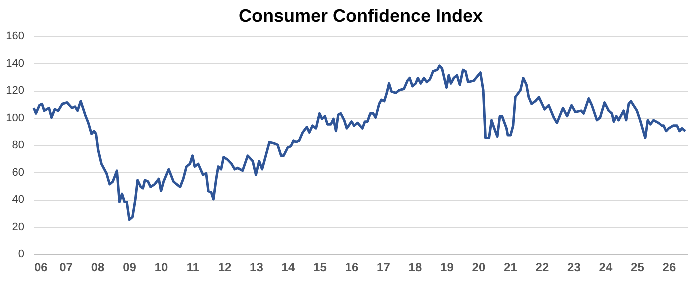 The width and height of the screenshot is (700, 303). What do you see at coordinates (289, 267) in the screenshot?
I see `x-tick-label: 14` at bounding box center [289, 267].